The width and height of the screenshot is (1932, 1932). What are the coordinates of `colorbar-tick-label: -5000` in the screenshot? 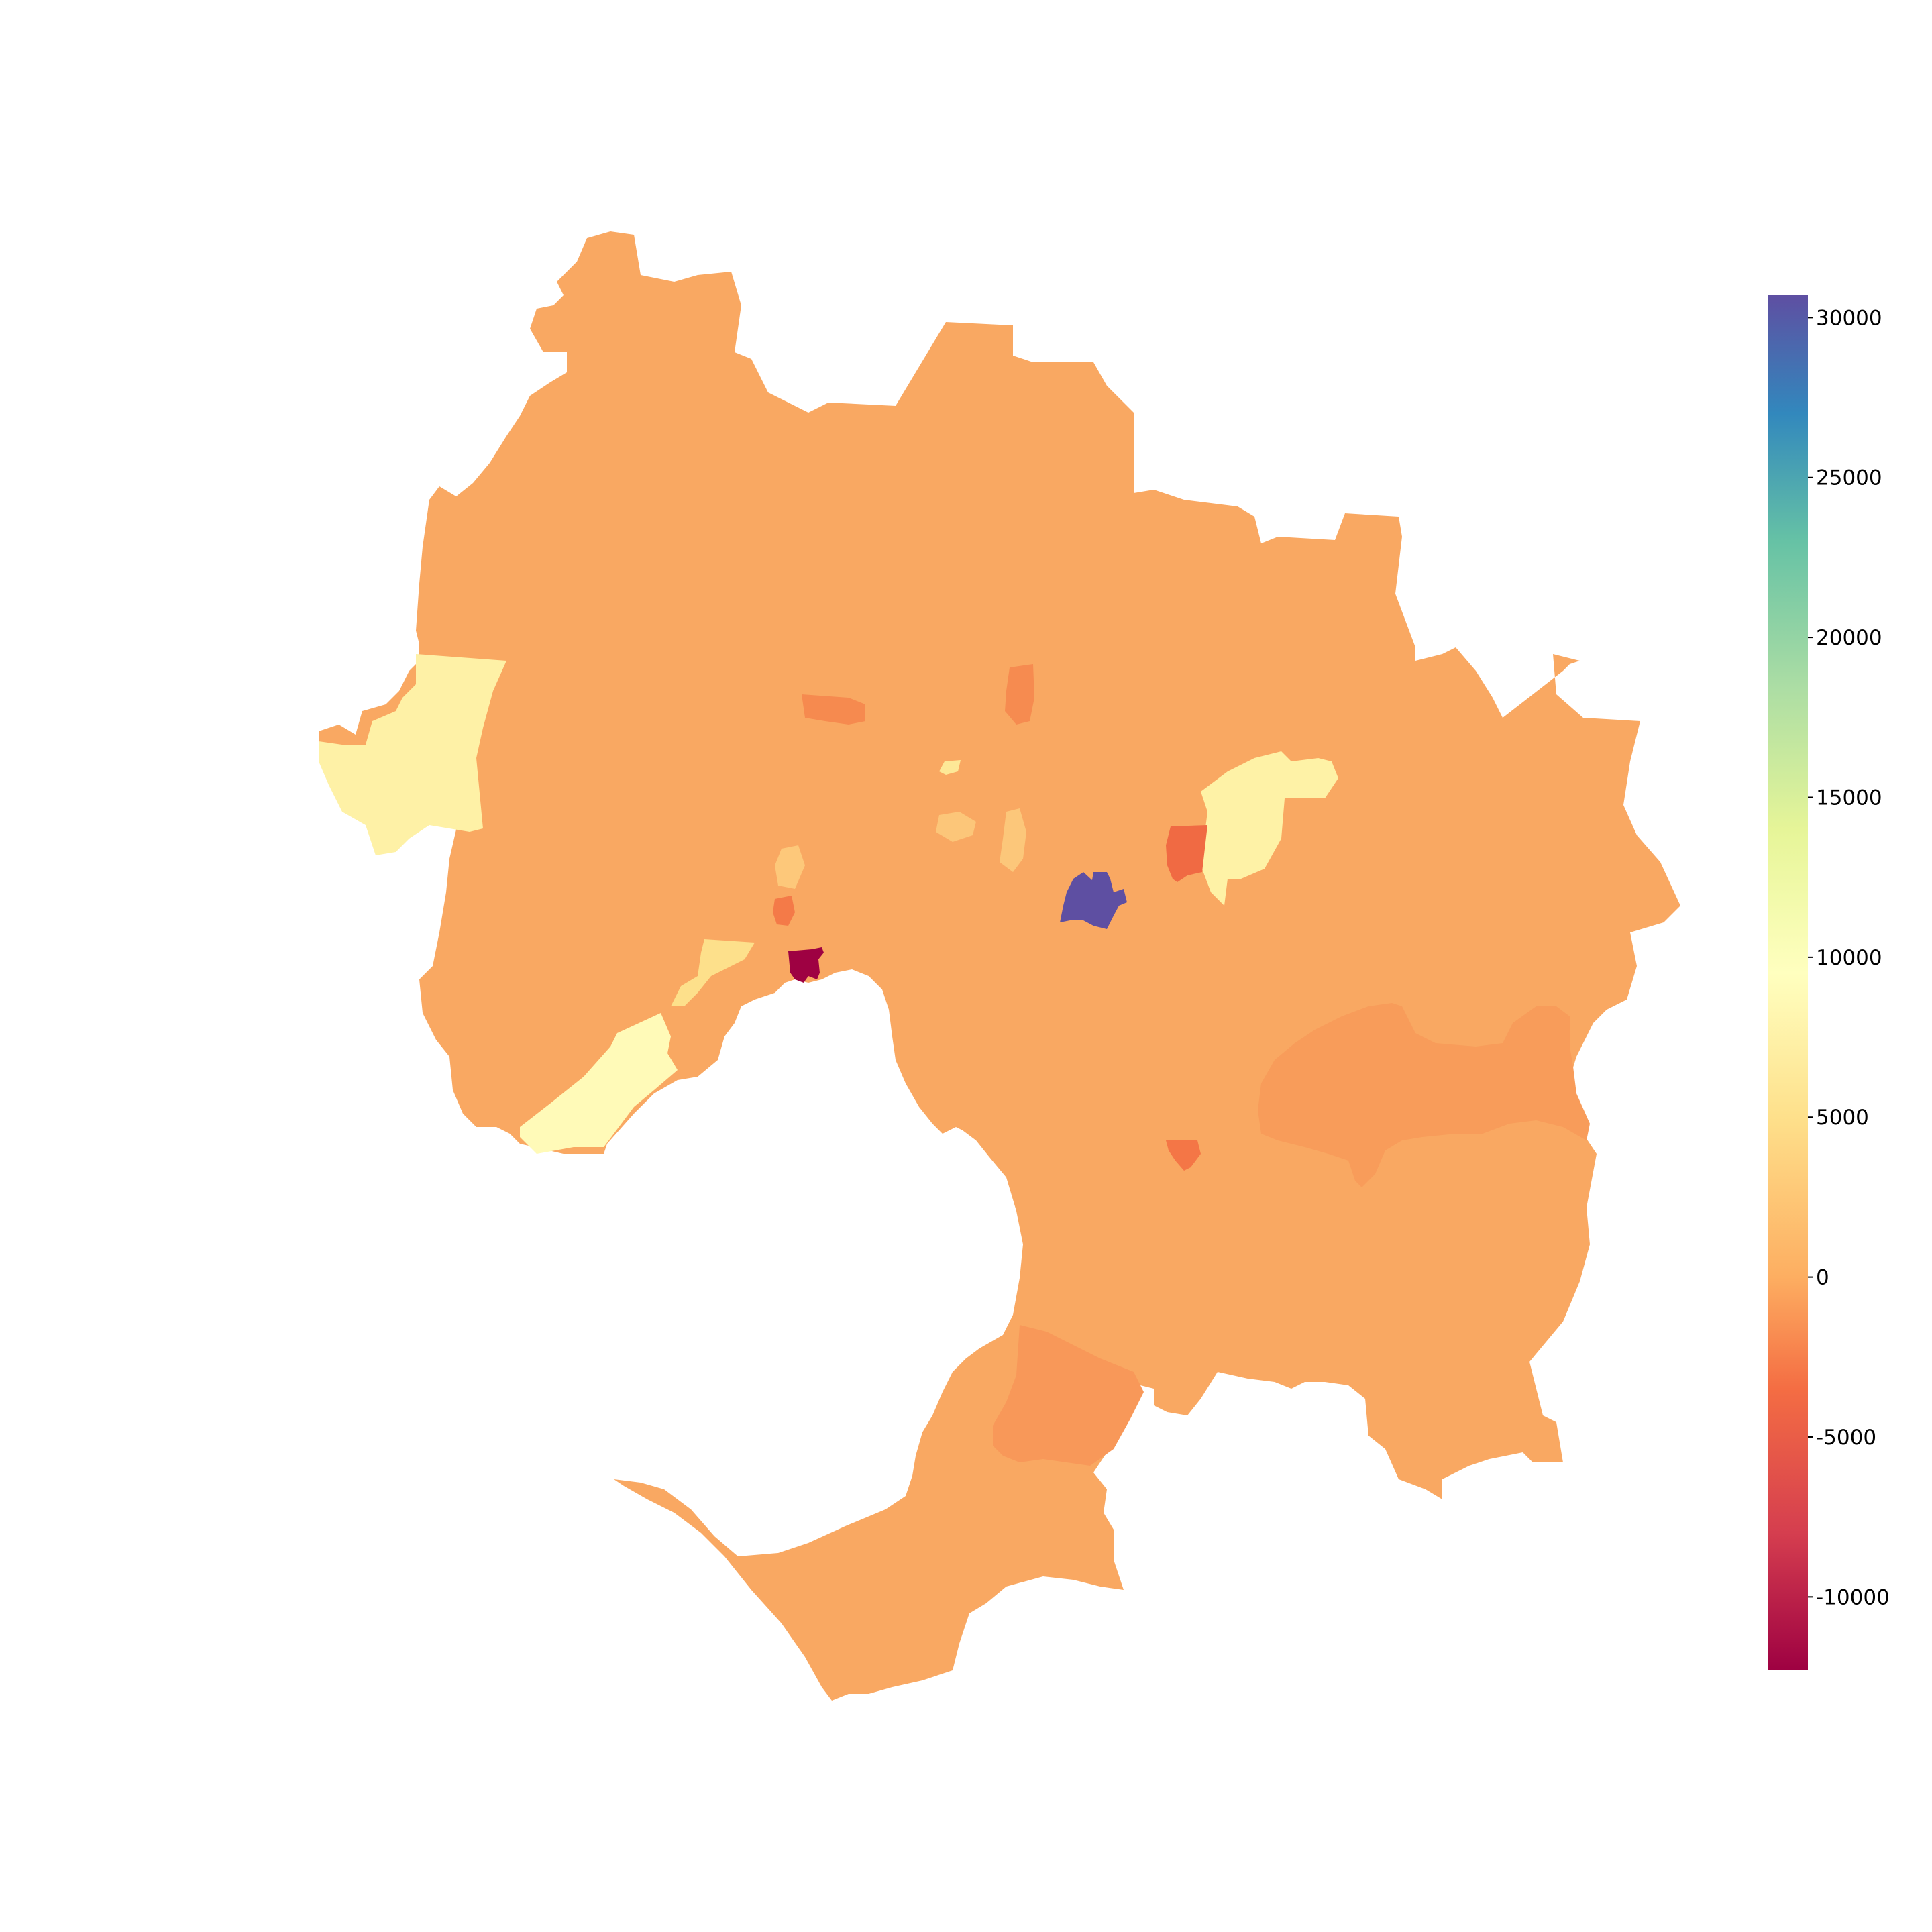 It's located at (1846, 1438).